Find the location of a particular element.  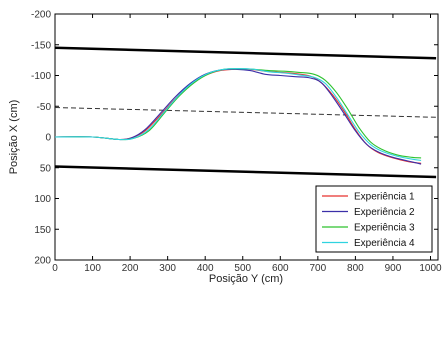

x-tick-label: 1000 is located at coordinates (430, 268).